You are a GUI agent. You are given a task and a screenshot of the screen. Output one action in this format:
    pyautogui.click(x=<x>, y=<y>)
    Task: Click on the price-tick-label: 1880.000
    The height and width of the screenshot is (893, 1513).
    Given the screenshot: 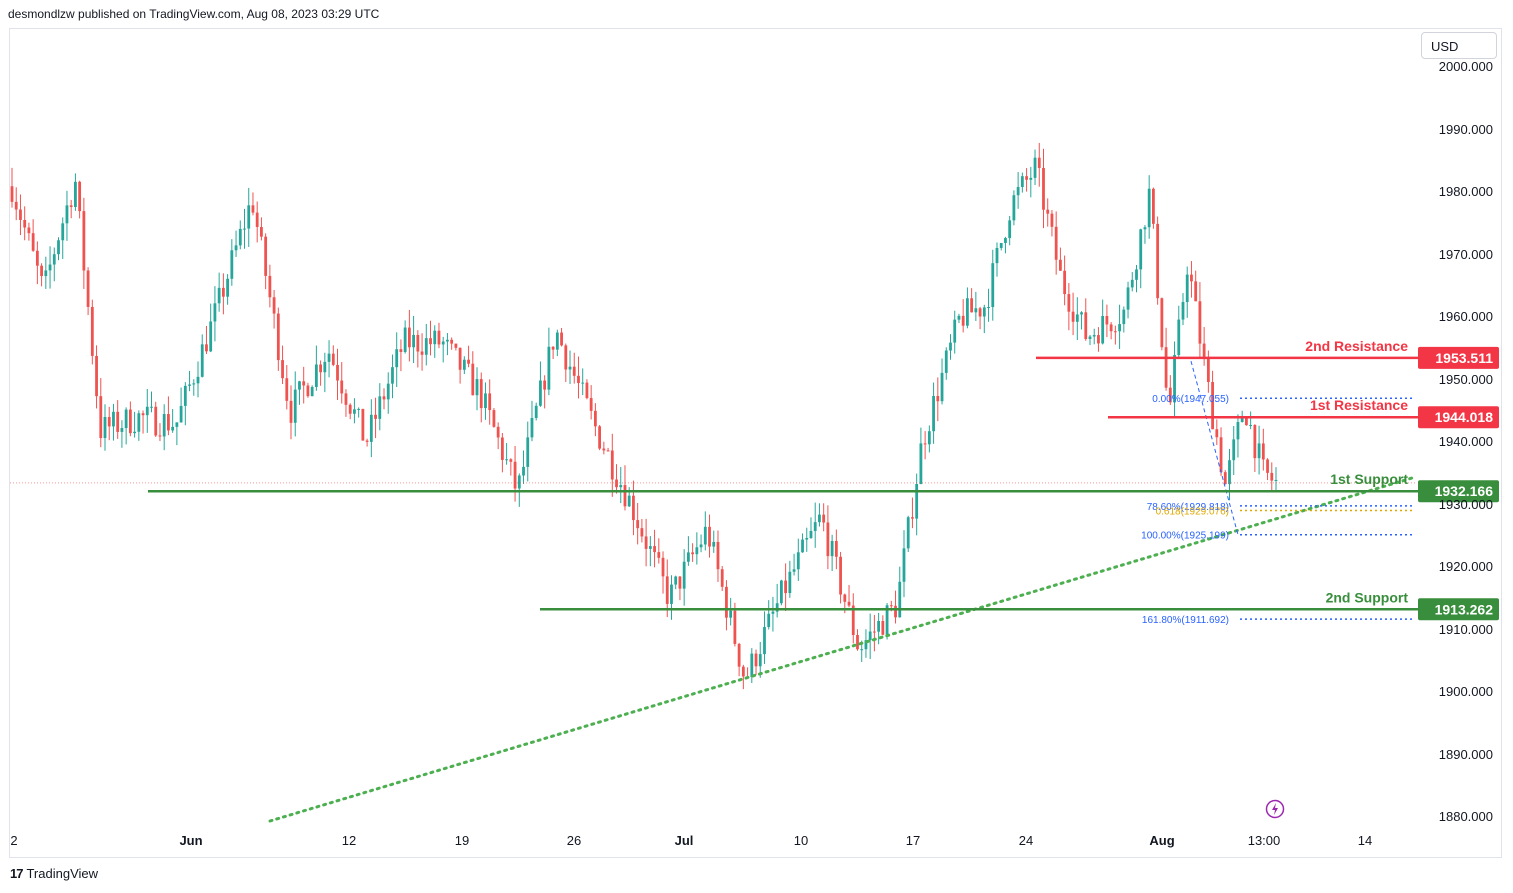 What is the action you would take?
    pyautogui.click(x=1466, y=816)
    